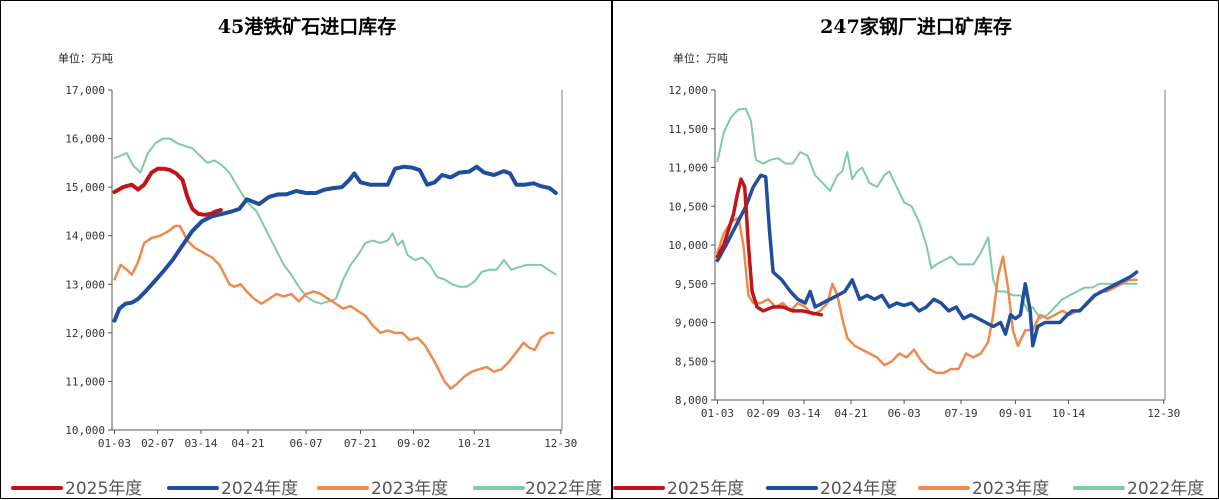  What do you see at coordinates (307, 26) in the screenshot?
I see `chart-title: 45港铁矿石进口库存` at bounding box center [307, 26].